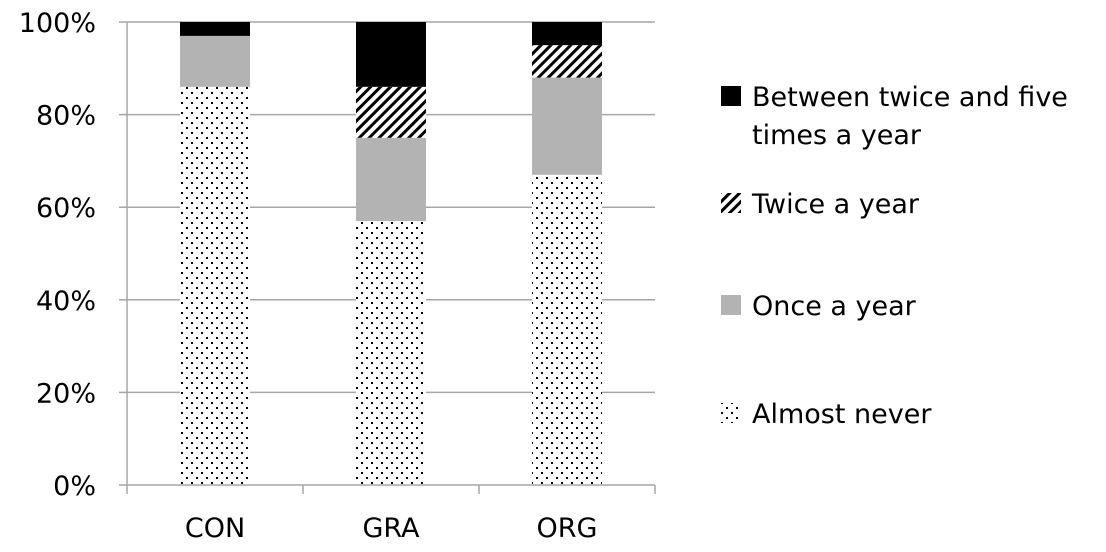 The height and width of the screenshot is (552, 1106). Describe the element at coordinates (894, 116) in the screenshot. I see `legend-item-0: Between twice and five times a year` at that location.